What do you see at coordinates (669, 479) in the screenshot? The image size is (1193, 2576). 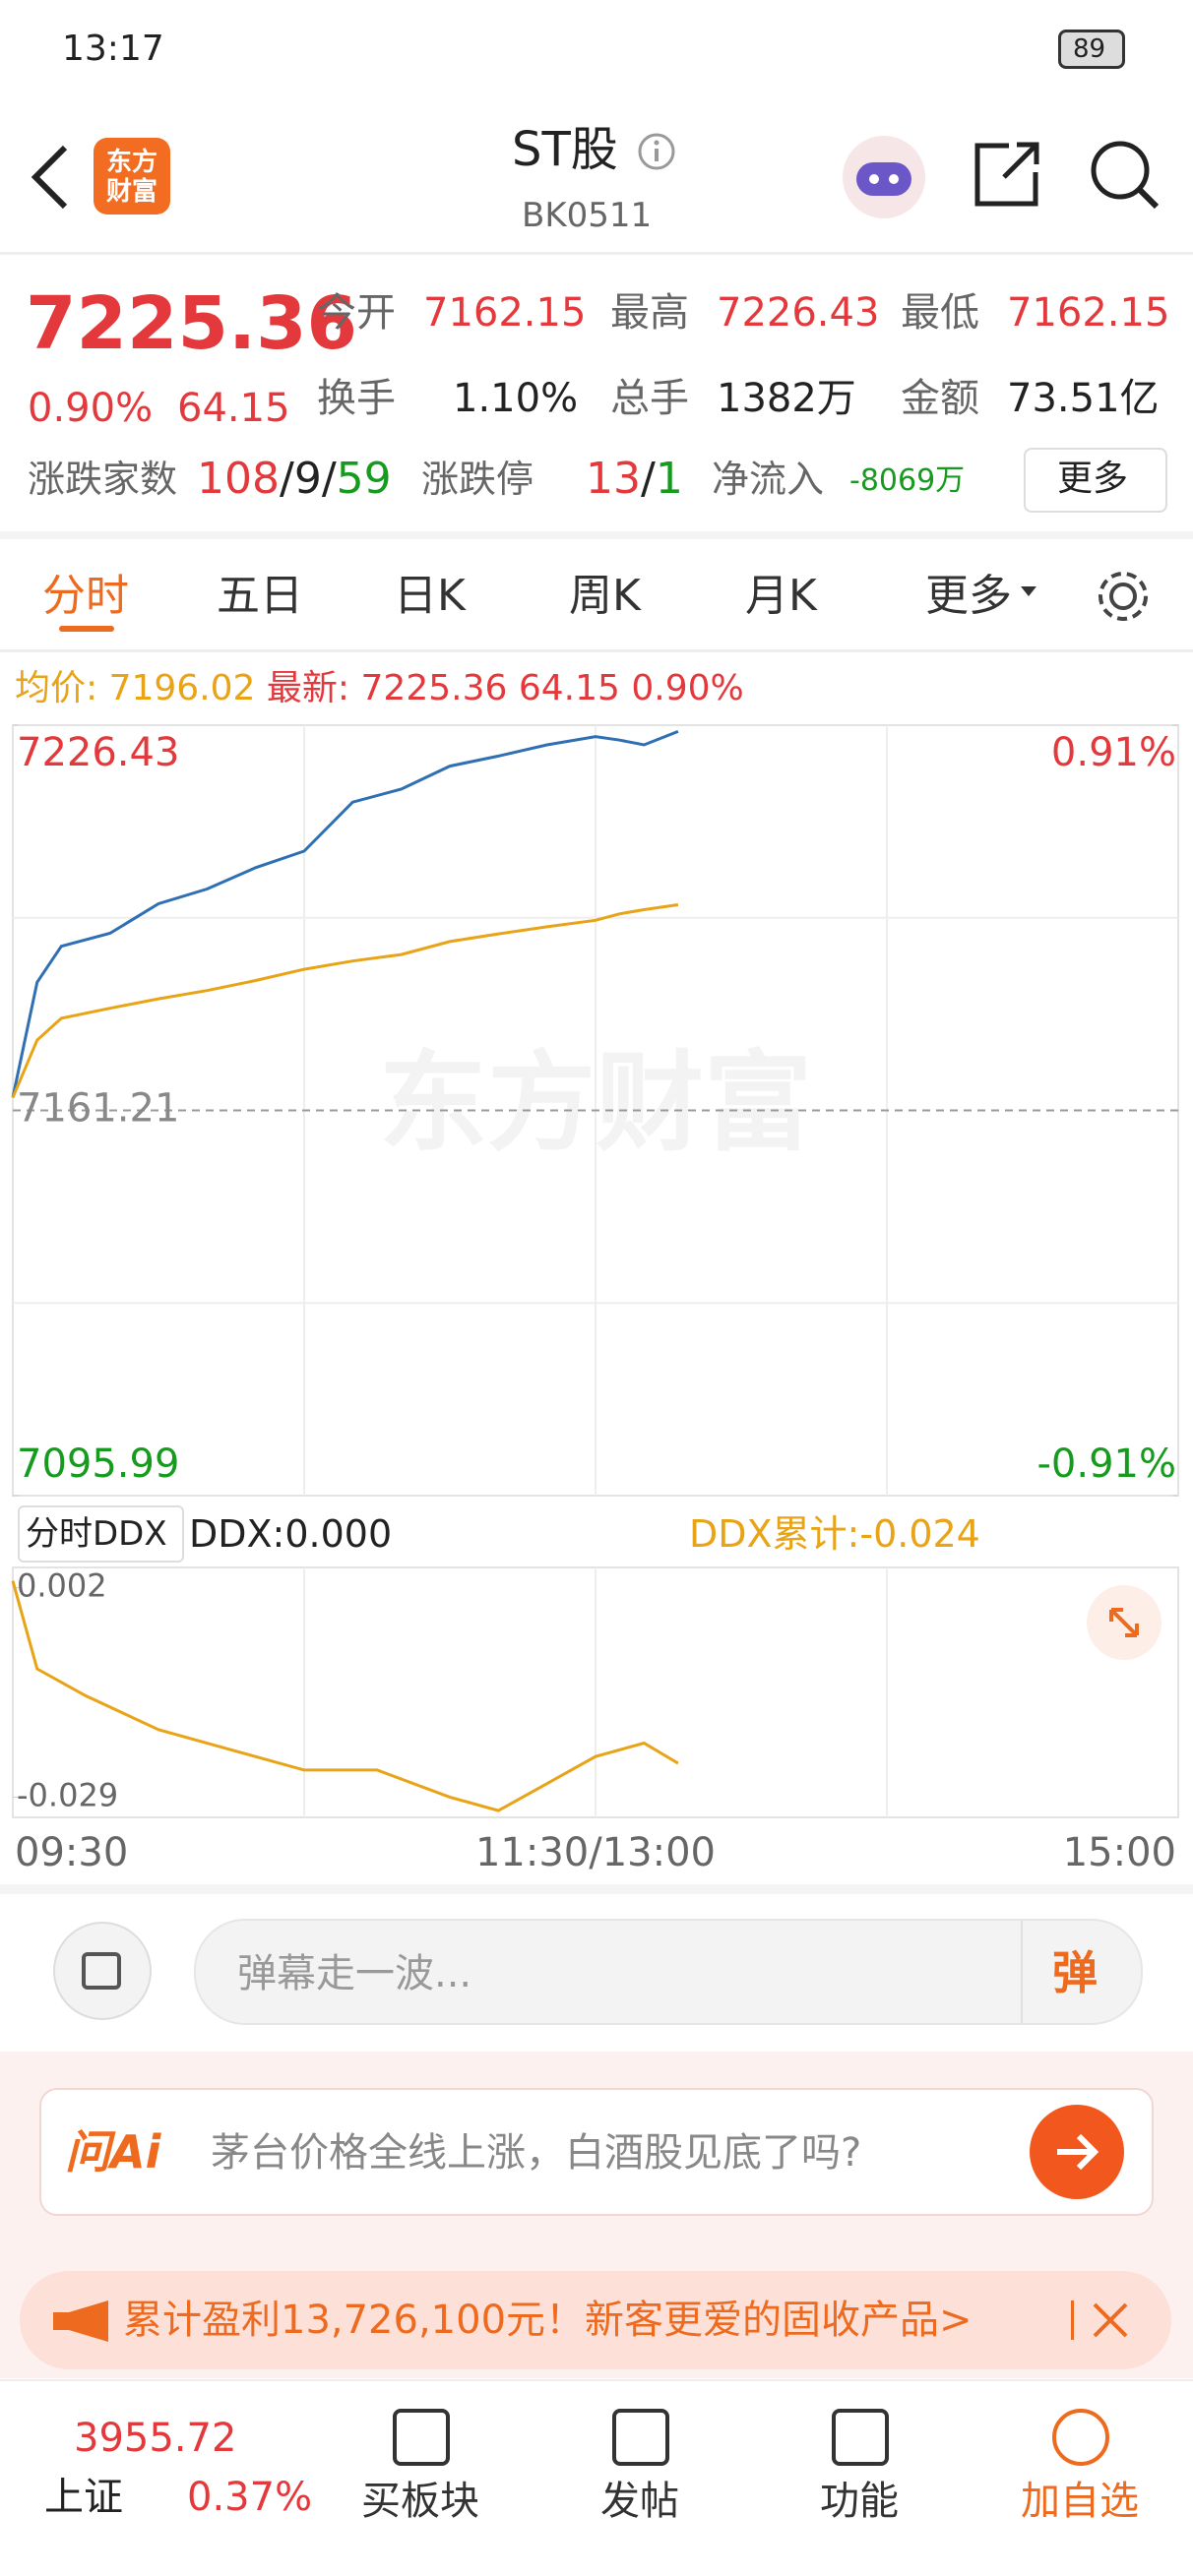 I see `limit-down: 1` at bounding box center [669, 479].